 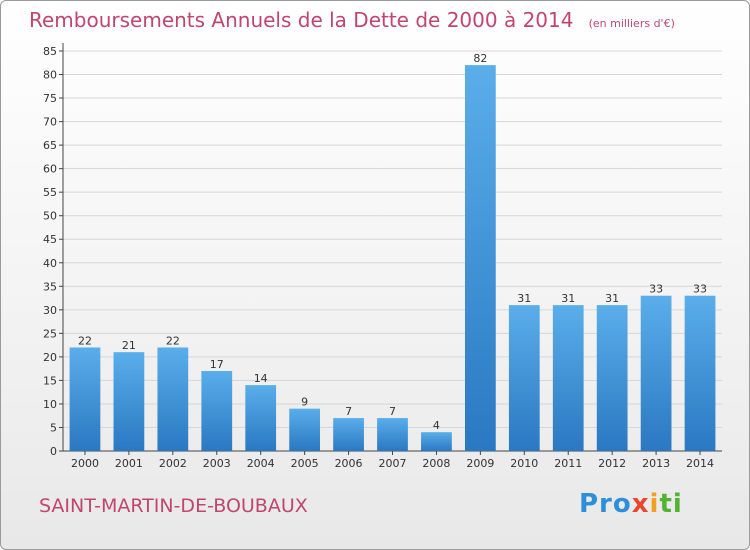 I want to click on x-tick-label: 2005, so click(x=305, y=463).